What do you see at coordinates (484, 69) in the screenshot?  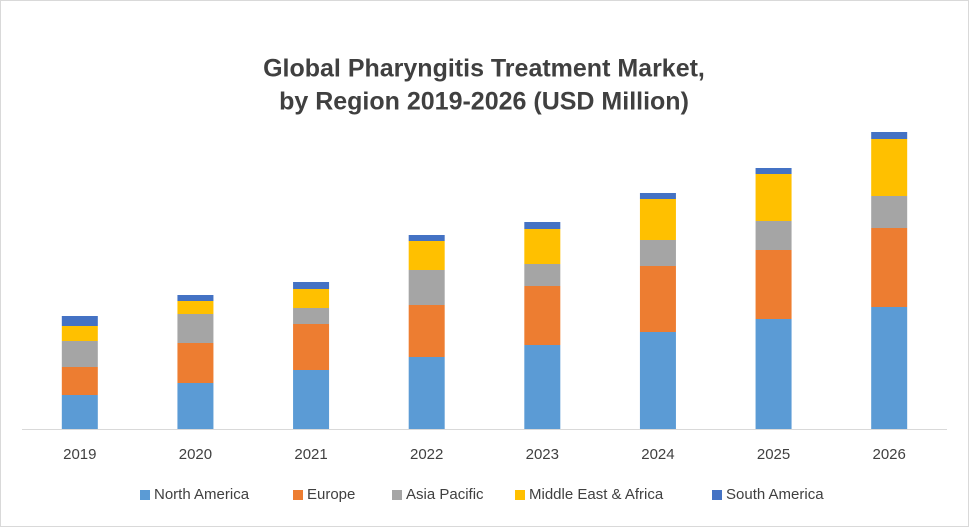 I see `chart-title: Global Pharyngitis Treatment Market,` at bounding box center [484, 69].